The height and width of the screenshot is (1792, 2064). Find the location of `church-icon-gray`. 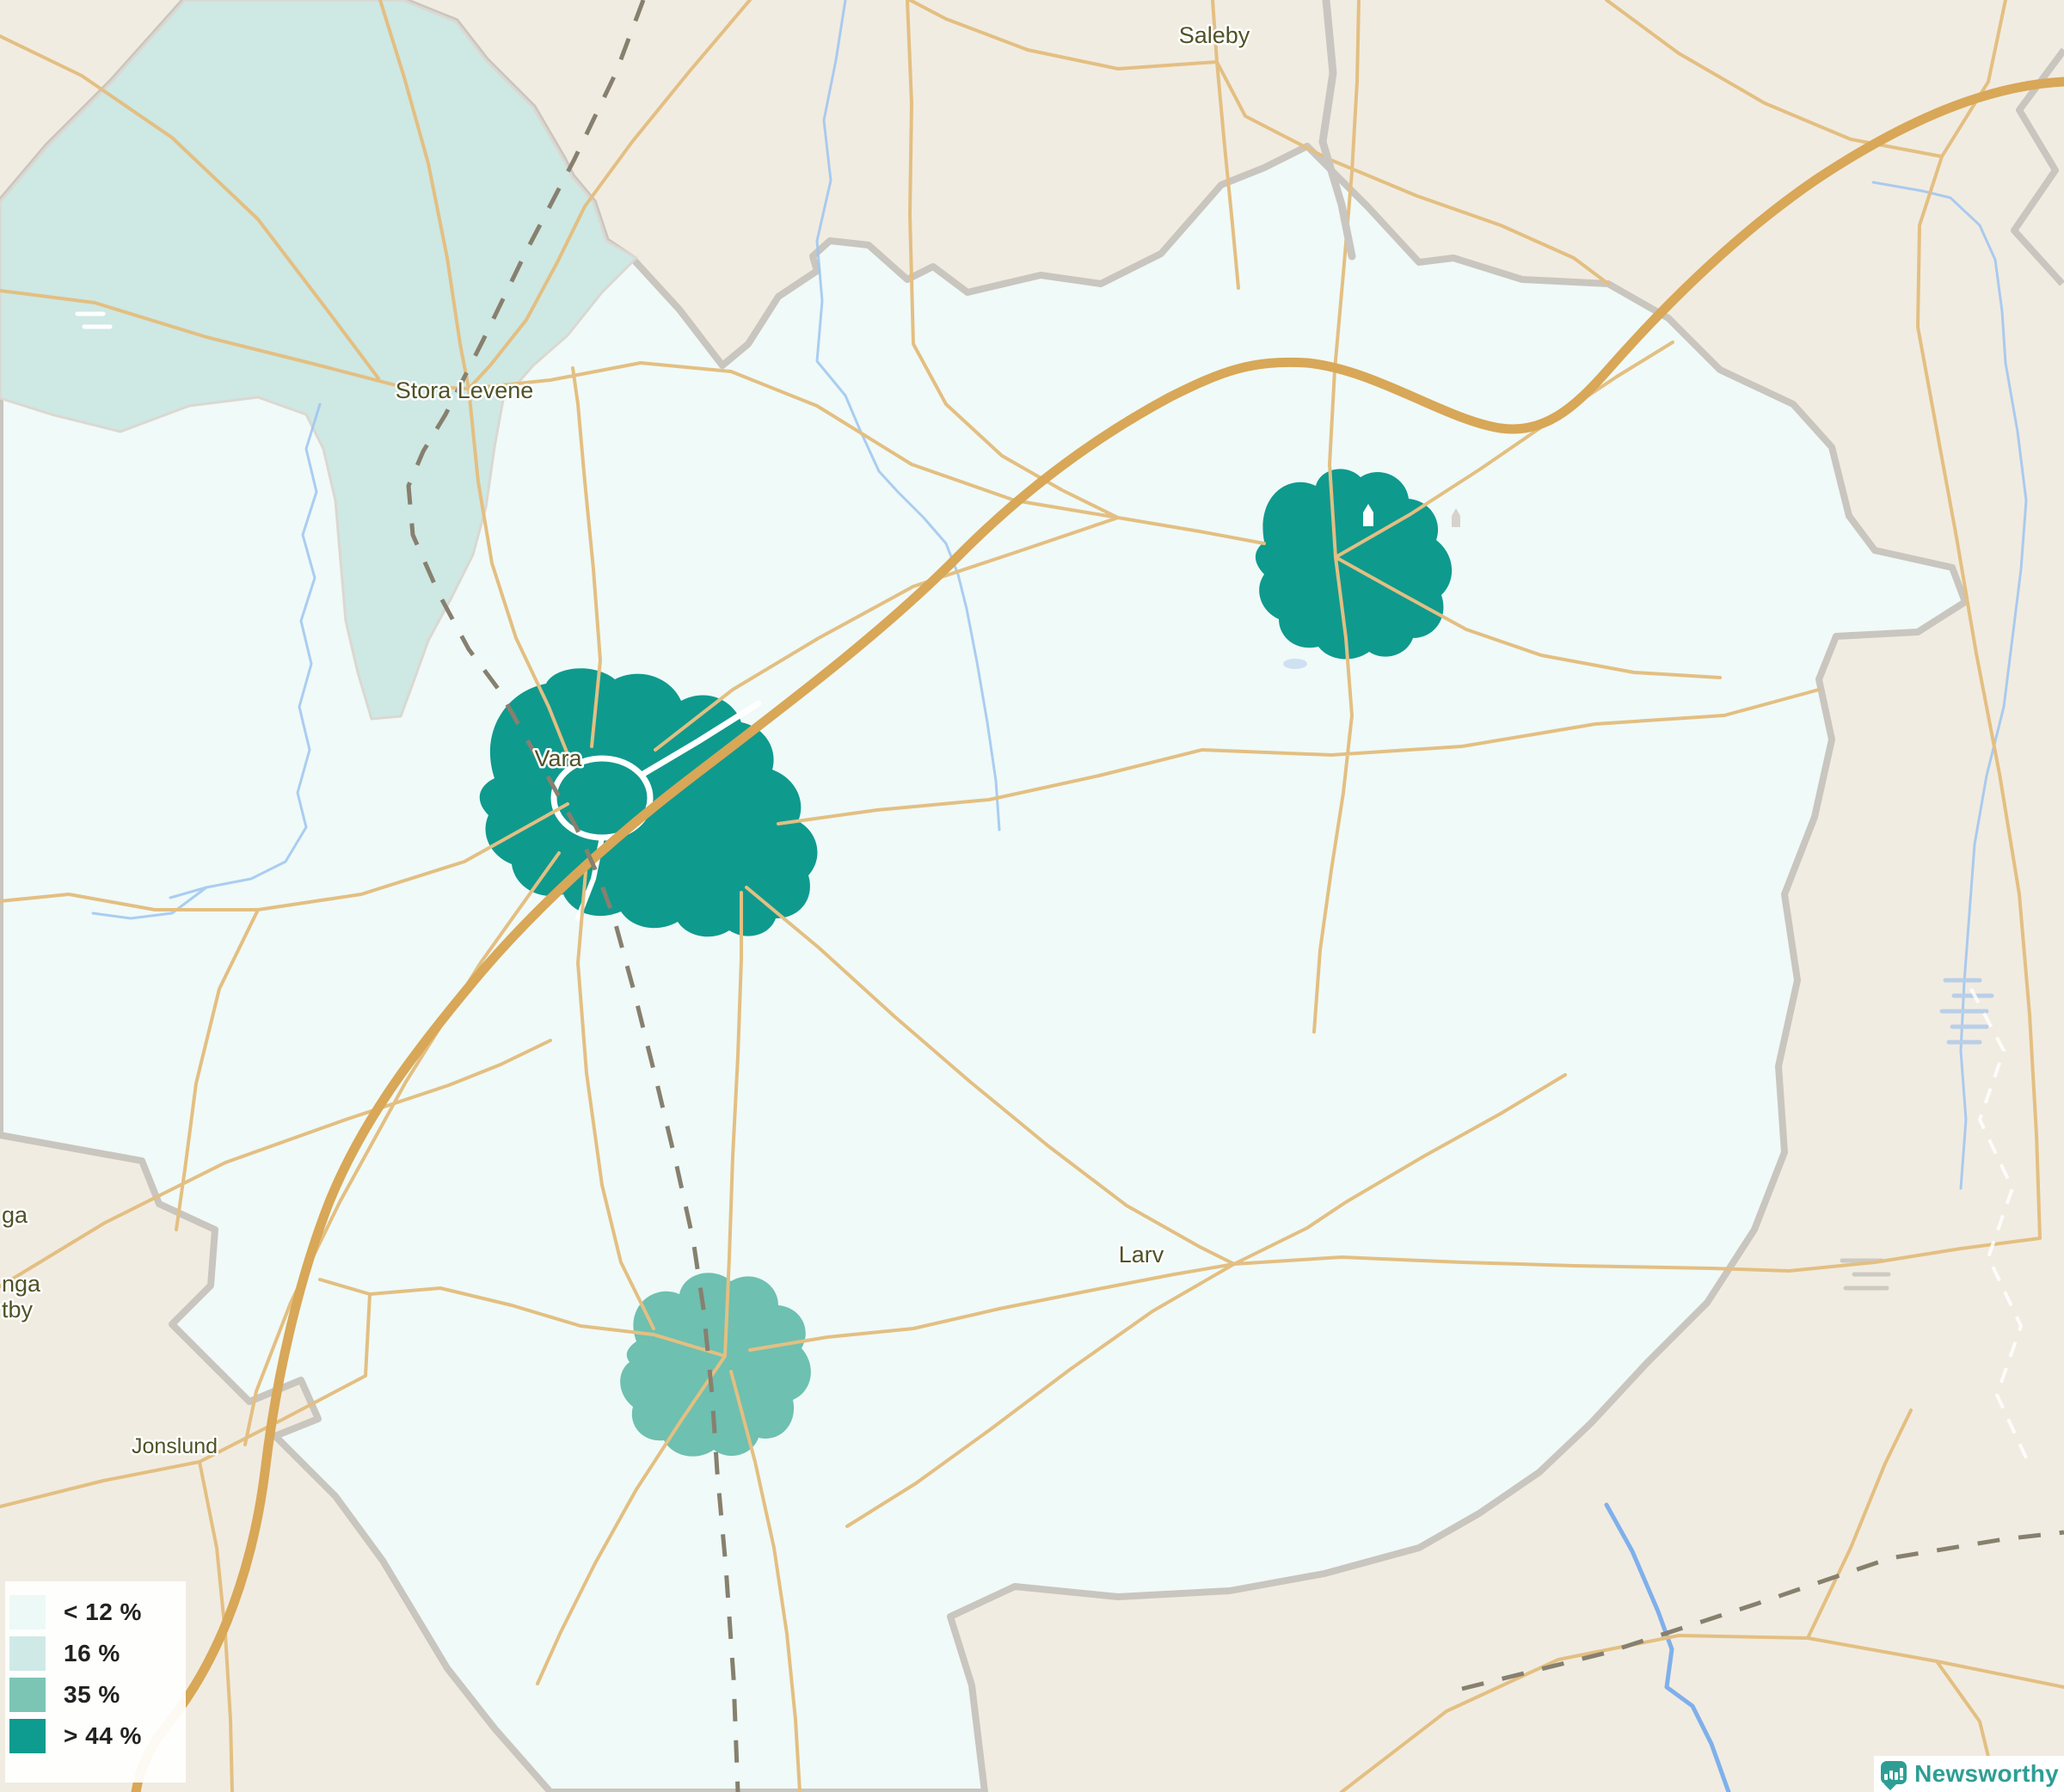

church-icon-gray is located at coordinates (1456, 517).